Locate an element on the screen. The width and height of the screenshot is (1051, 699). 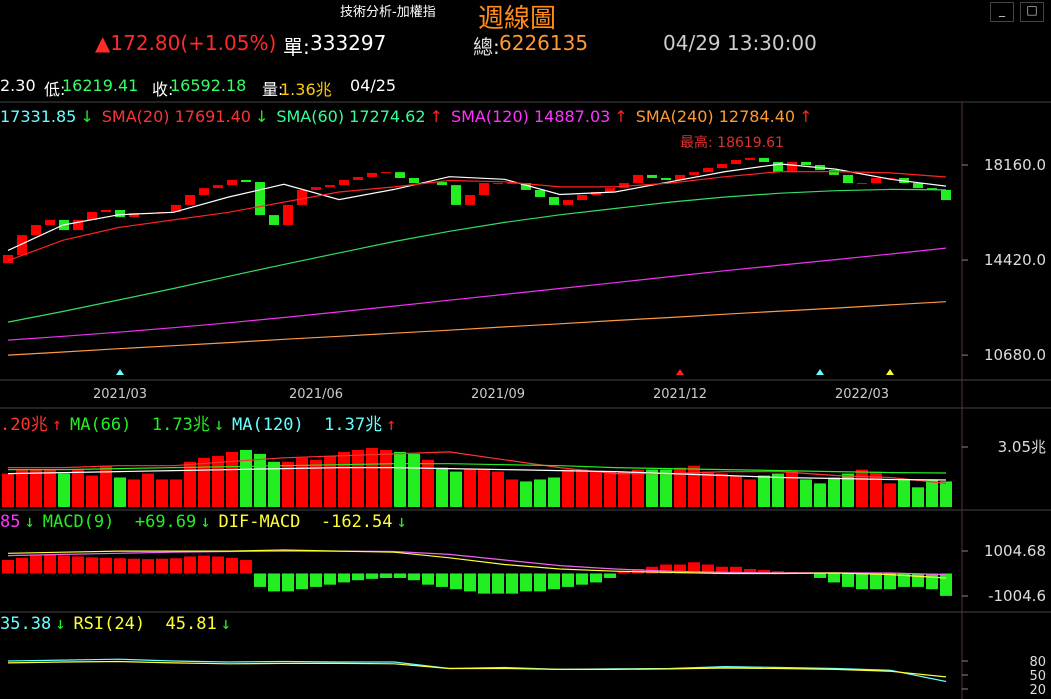
annotation: 最高: 18619.61 is located at coordinates (732, 143).